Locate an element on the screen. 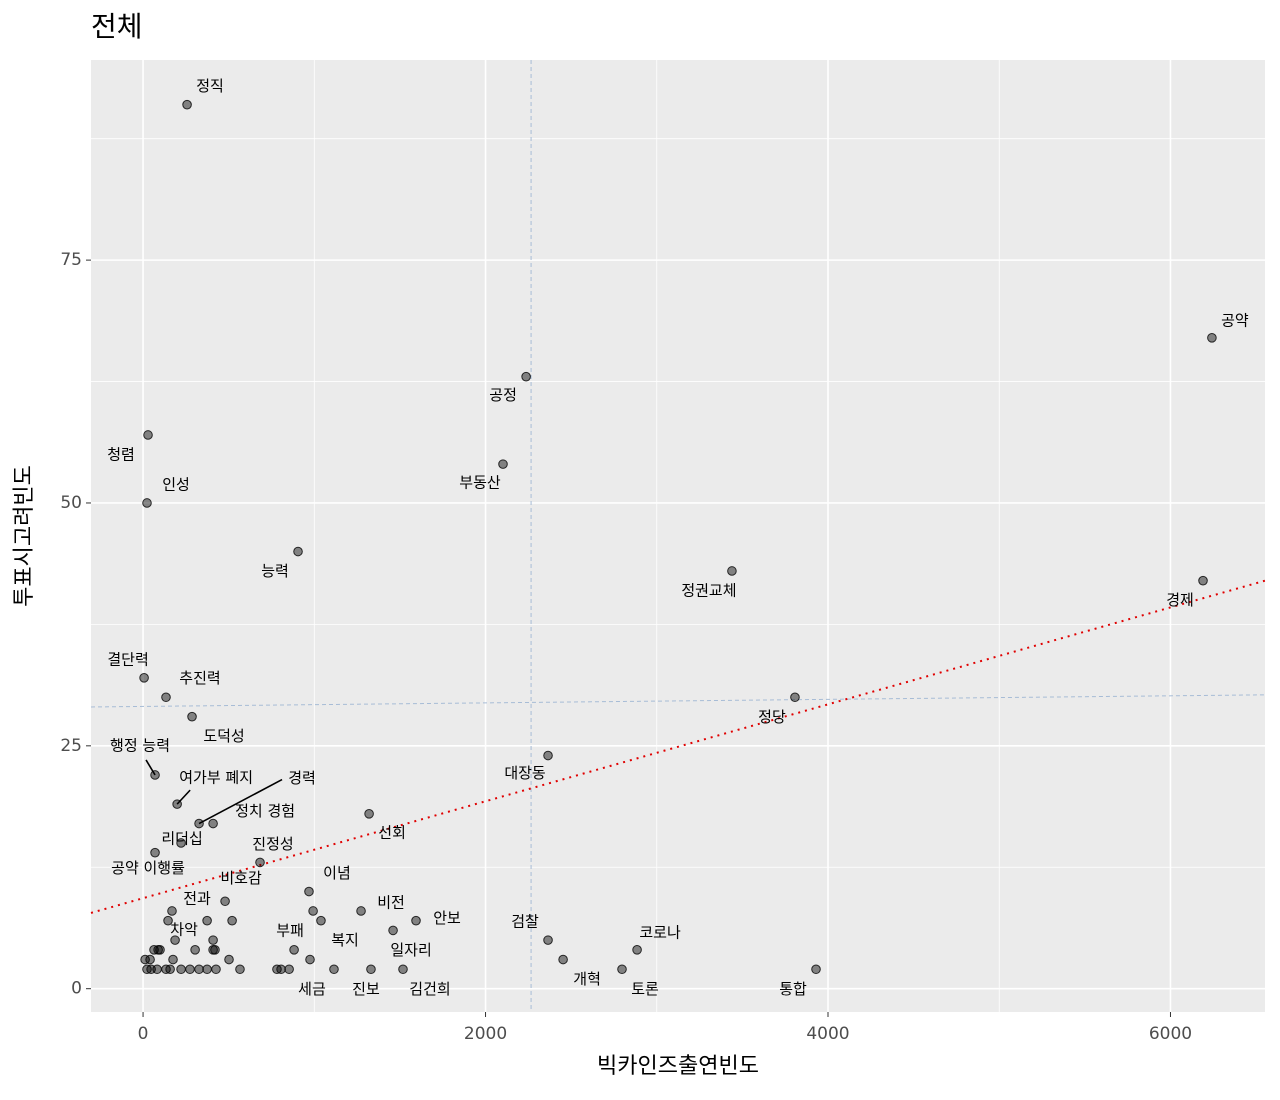 The height and width of the screenshot is (1100, 1280). y-tick-label: 0 is located at coordinates (76, 989).